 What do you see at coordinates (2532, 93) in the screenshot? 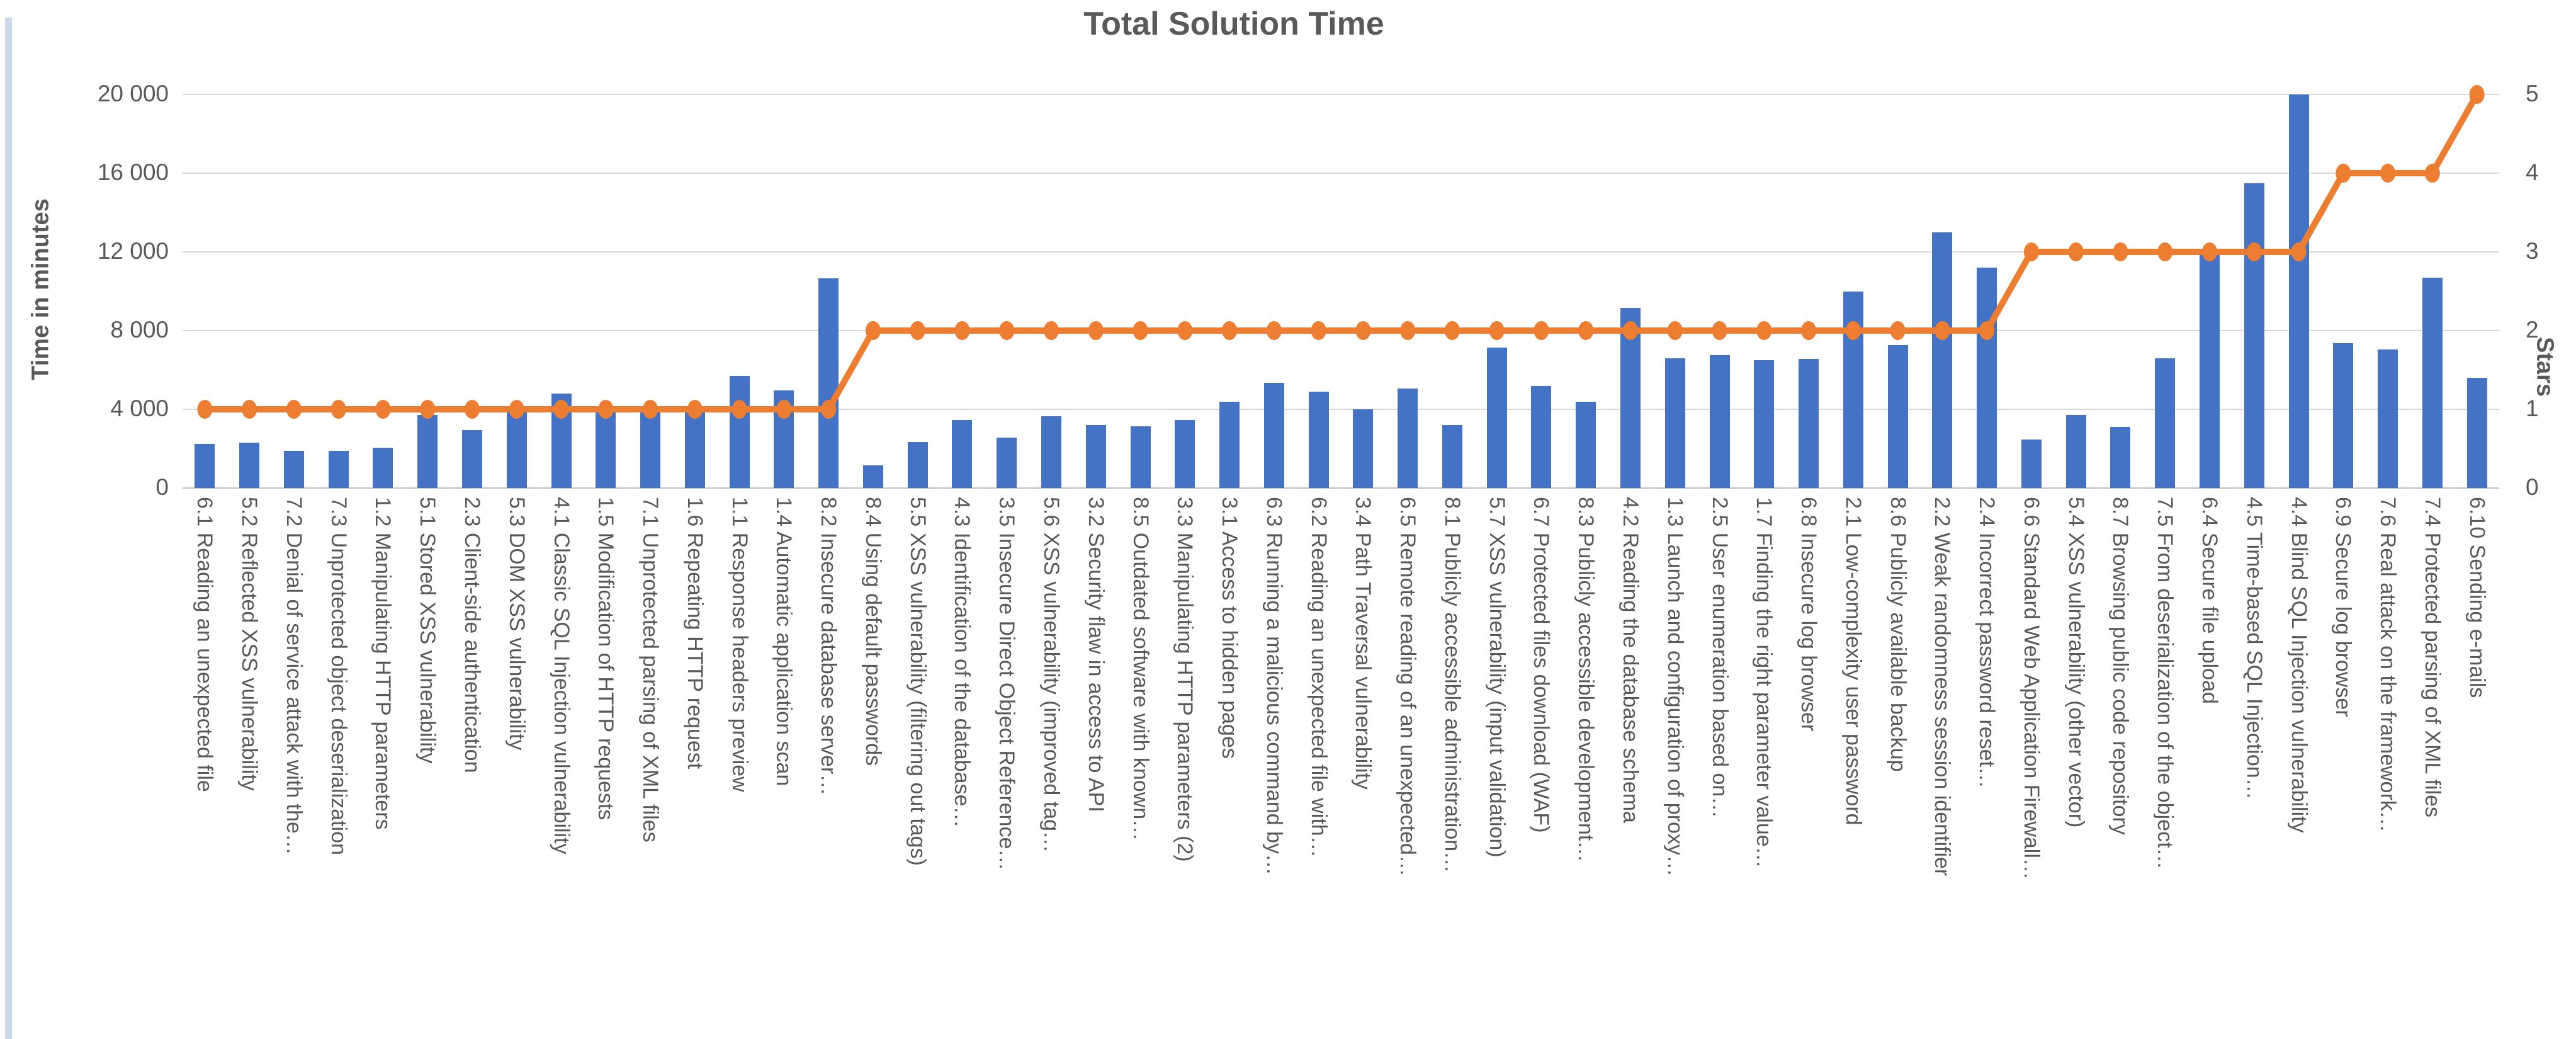
I see `y-axis-right-tick: 5` at bounding box center [2532, 93].